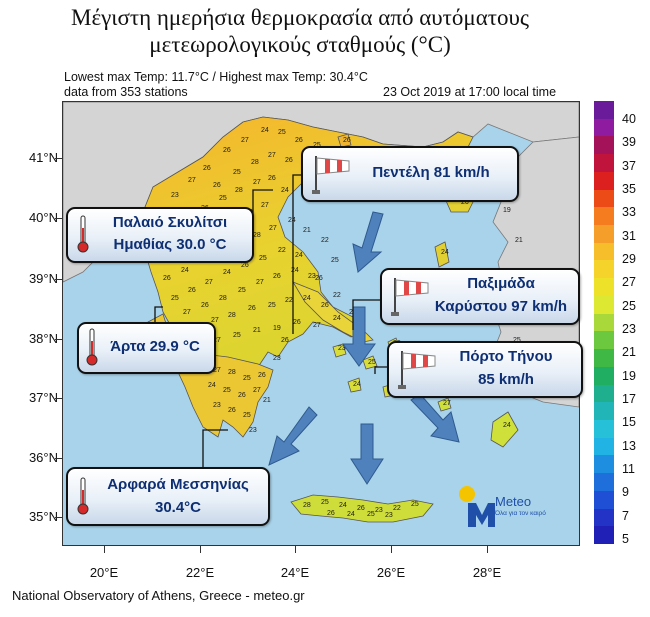 The width and height of the screenshot is (650, 617). I want to click on lon-label-28: 28°E, so click(487, 572).